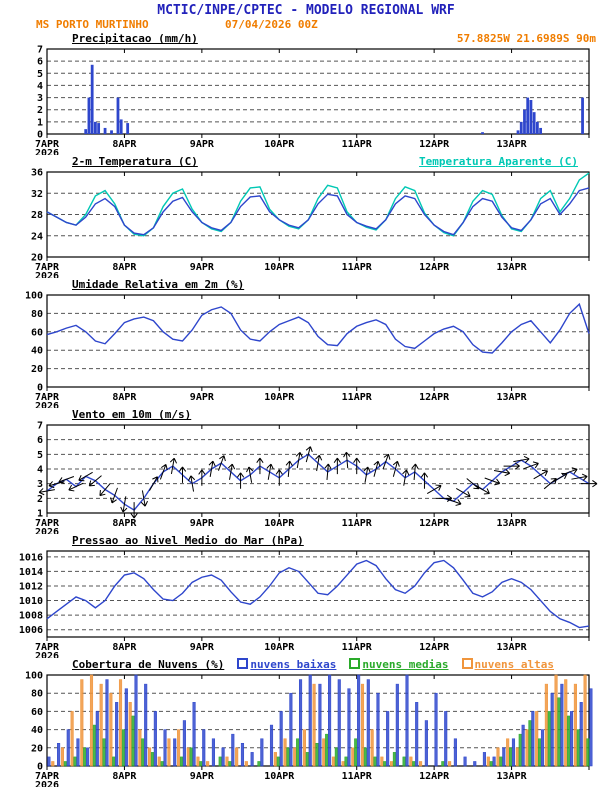 This screenshot has height=792, width=612. Describe the element at coordinates (306, 10) in the screenshot. I see `page-title: MCTIC/INPE/CPTEC - MODELO REGIONAL WRF` at that location.